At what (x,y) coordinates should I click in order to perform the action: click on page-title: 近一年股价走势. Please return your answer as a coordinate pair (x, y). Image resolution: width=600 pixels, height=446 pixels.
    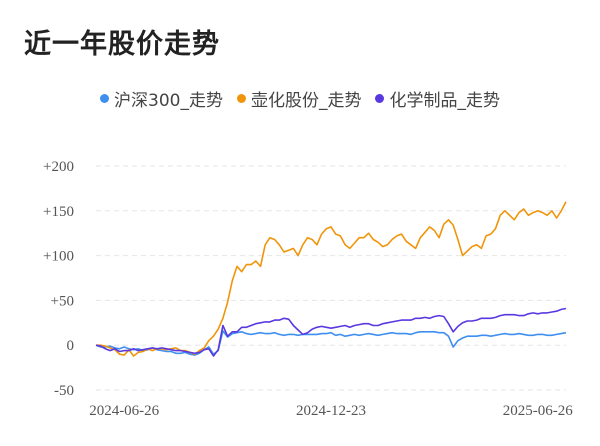
    Looking at the image, I should click on (122, 44).